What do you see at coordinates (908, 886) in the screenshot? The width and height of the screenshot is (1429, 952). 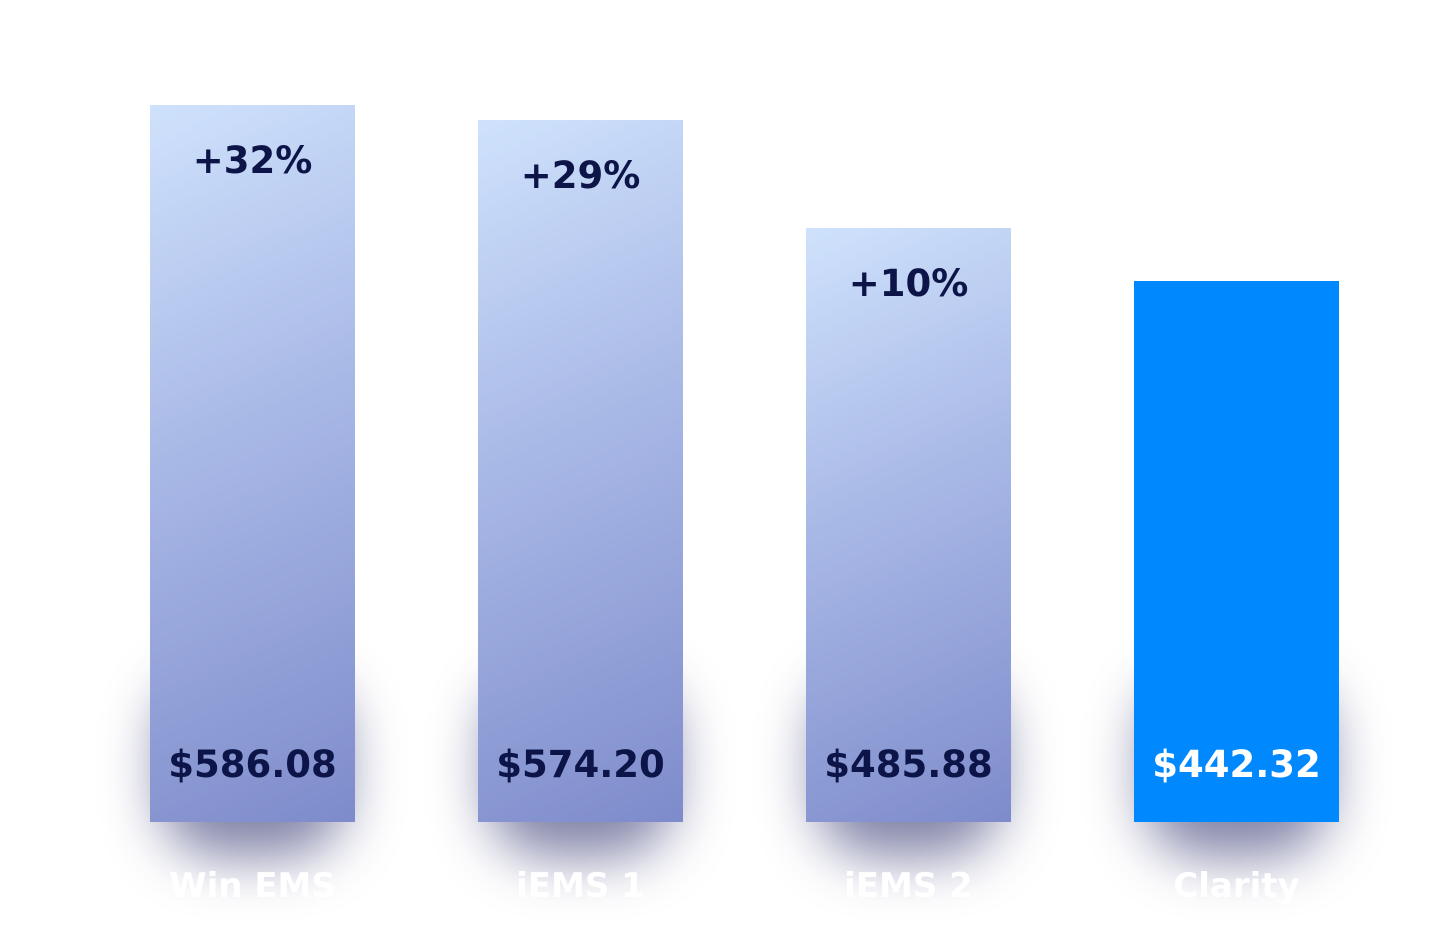 I see `category-label: iEMS 2` at bounding box center [908, 886].